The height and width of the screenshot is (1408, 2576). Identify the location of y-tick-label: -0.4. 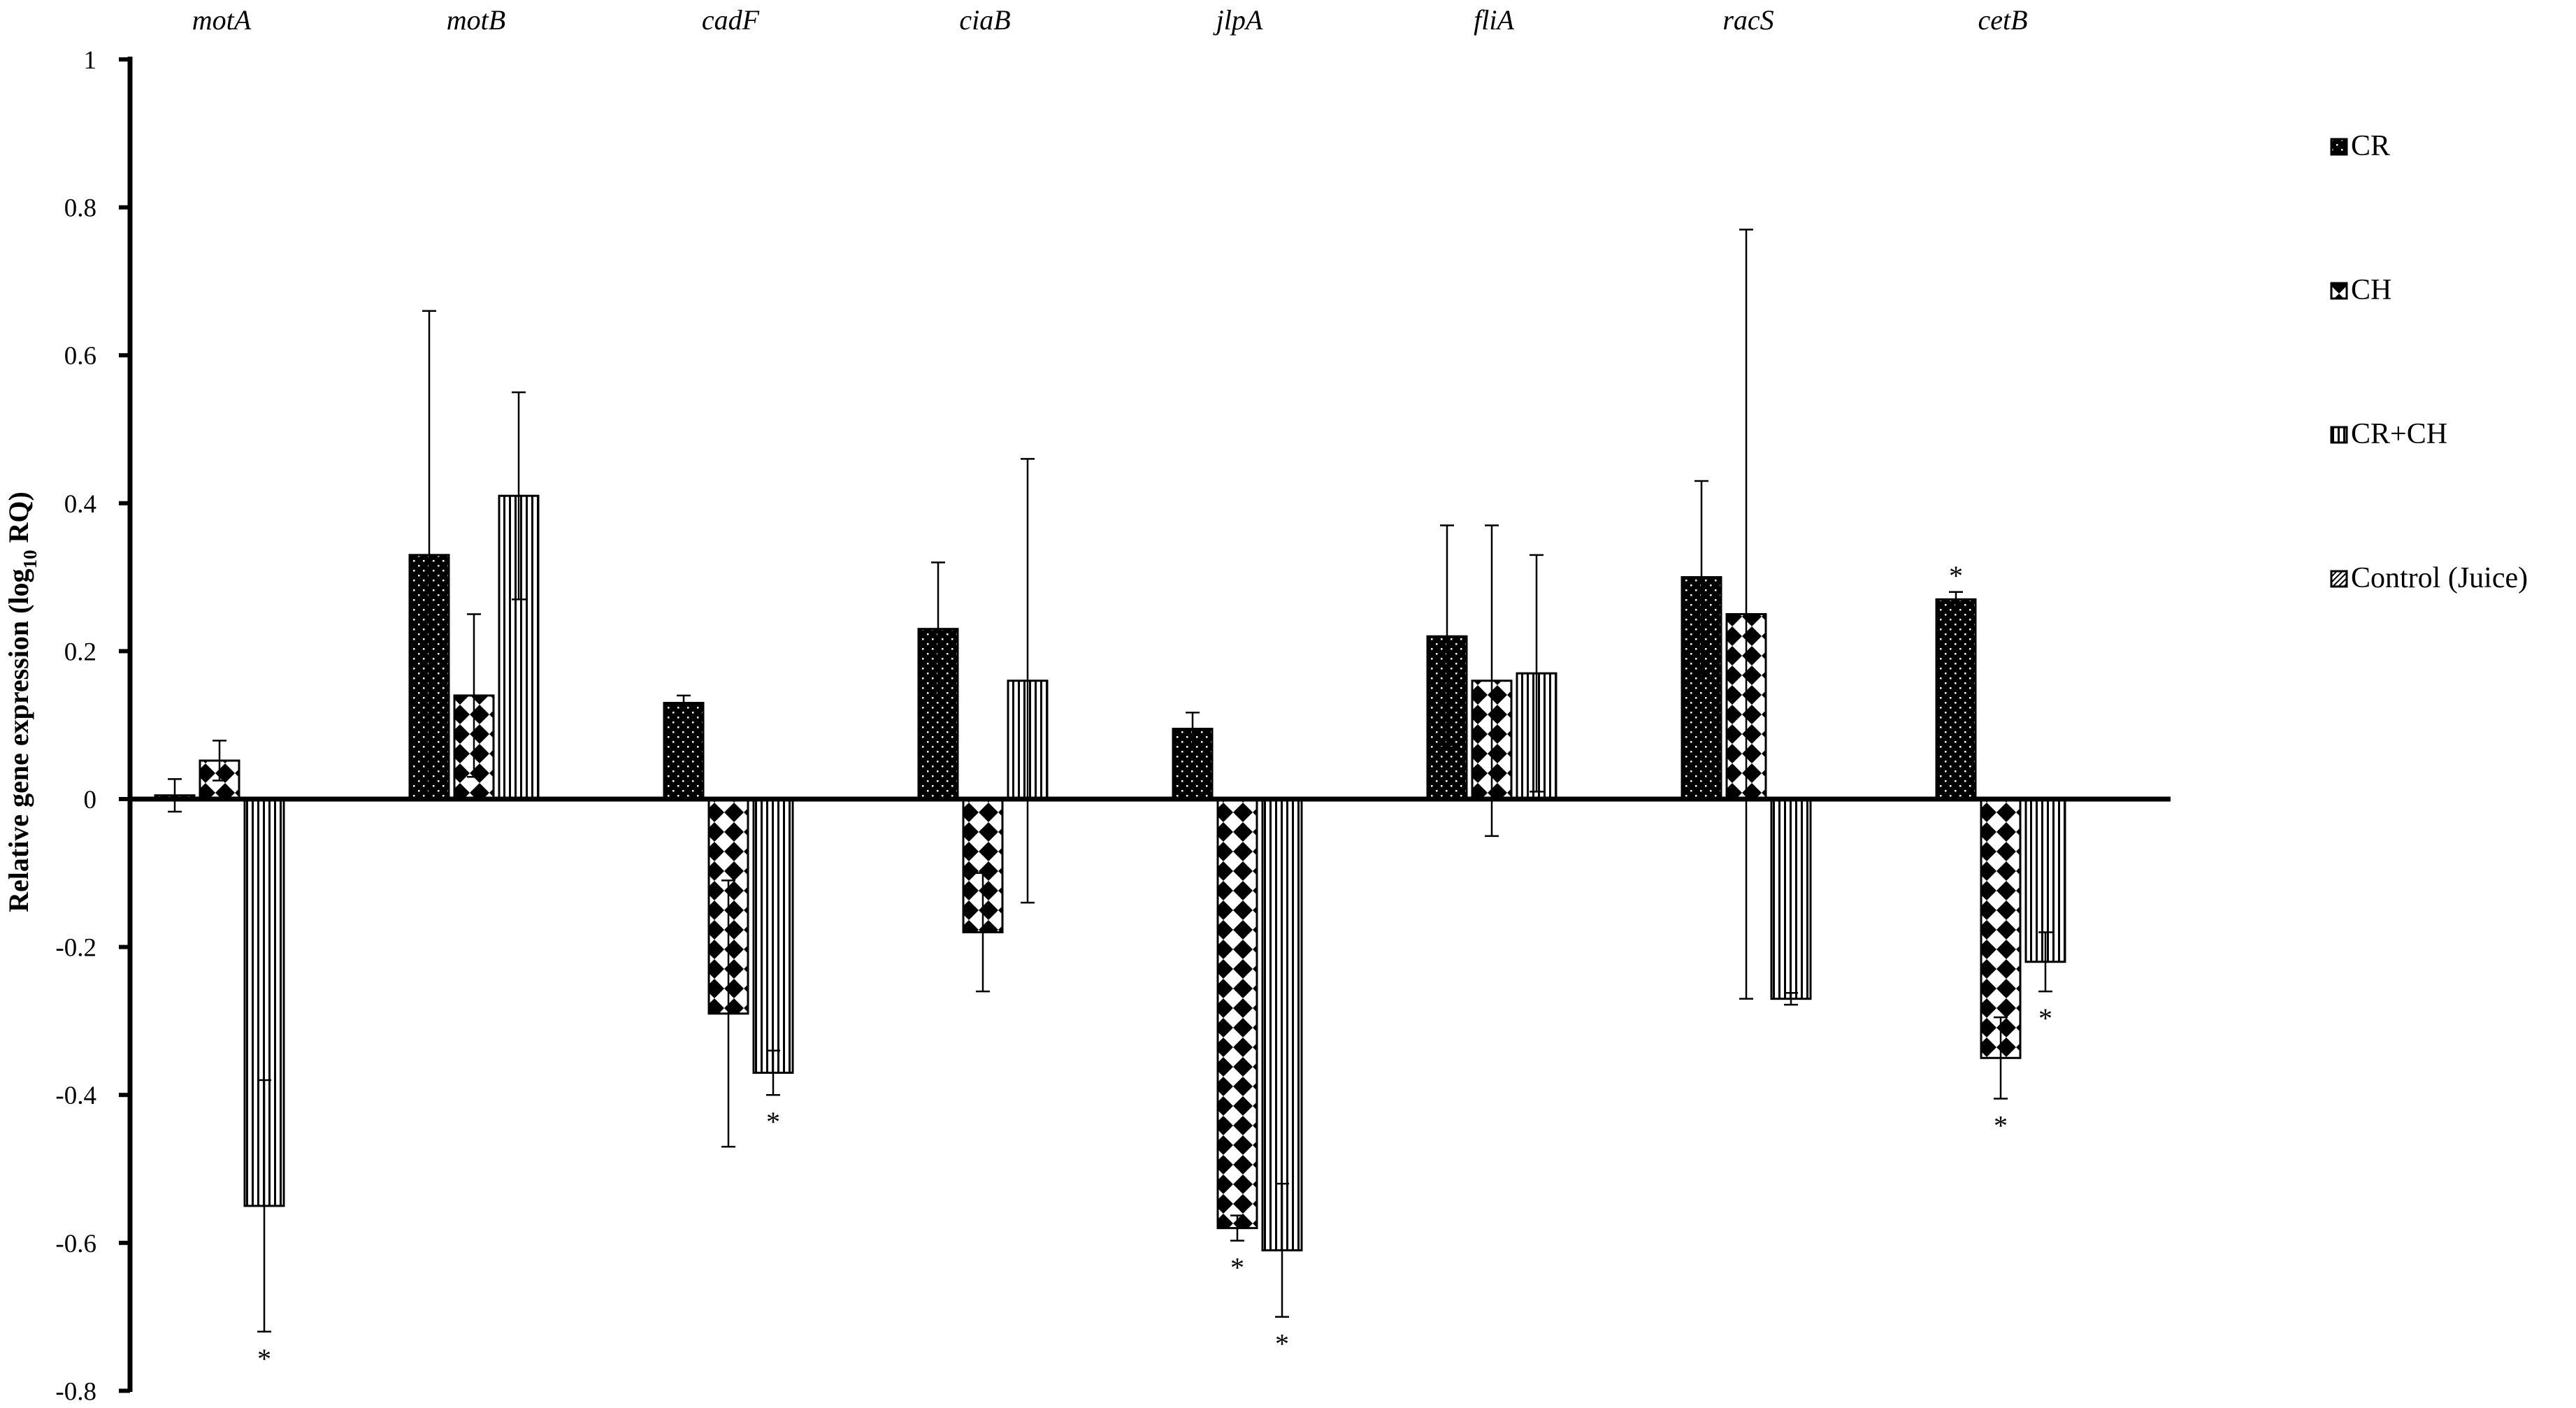
(75, 1096).